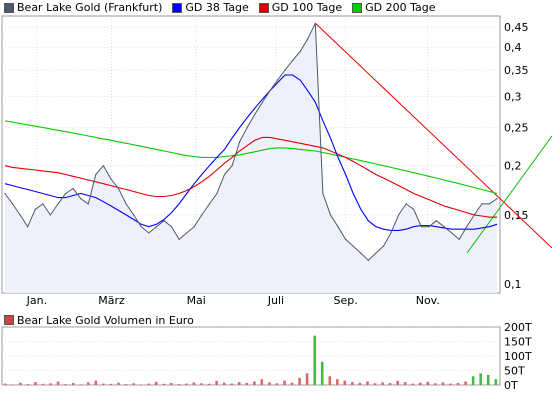 The height and width of the screenshot is (405, 554). Describe the element at coordinates (516, 27) in the screenshot. I see `price-y-tick-label: 0,45` at that location.